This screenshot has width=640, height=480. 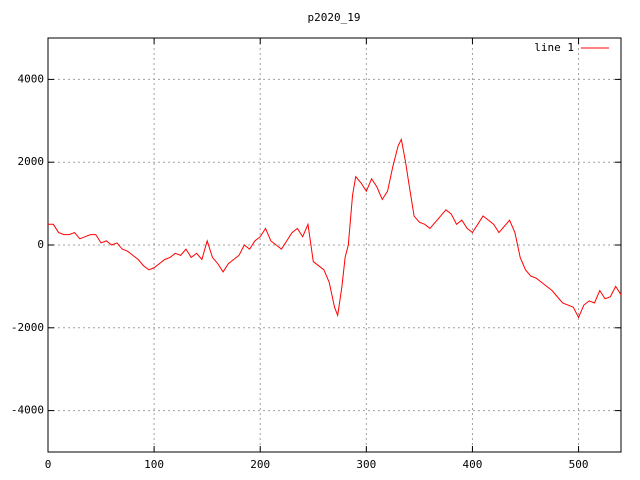 I want to click on x-tick-label: 400, so click(x=473, y=464).